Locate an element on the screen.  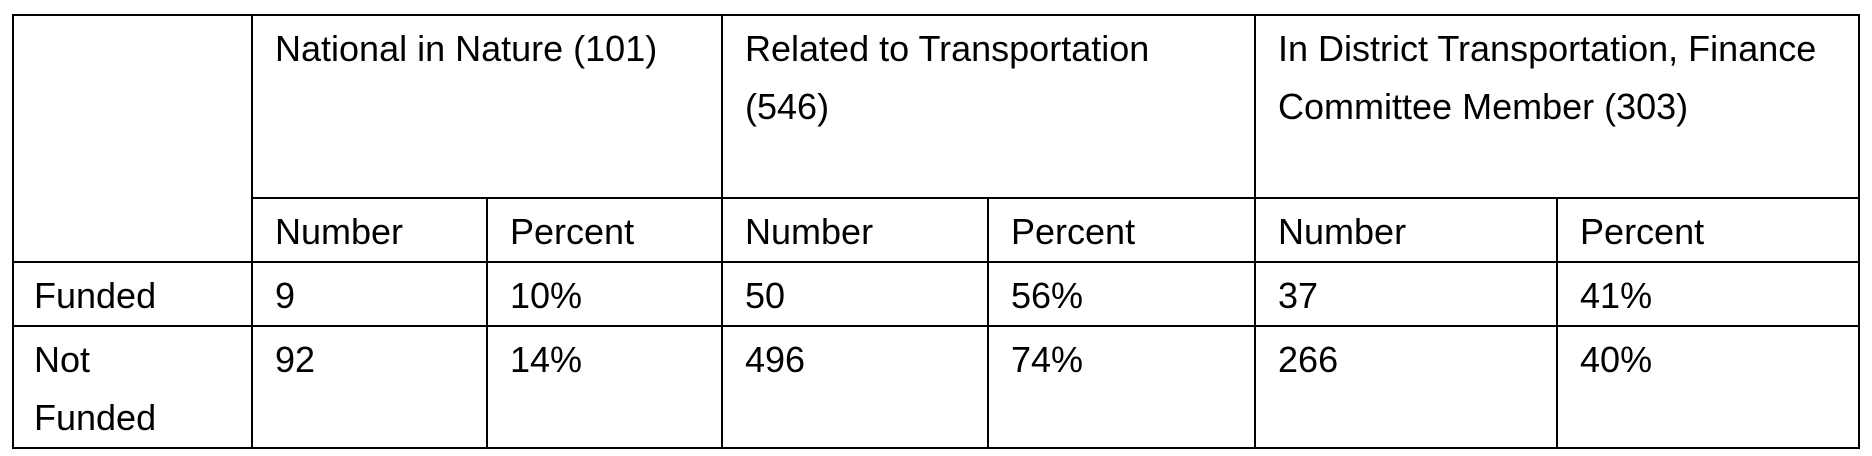
cell: 9 is located at coordinates (369, 294).